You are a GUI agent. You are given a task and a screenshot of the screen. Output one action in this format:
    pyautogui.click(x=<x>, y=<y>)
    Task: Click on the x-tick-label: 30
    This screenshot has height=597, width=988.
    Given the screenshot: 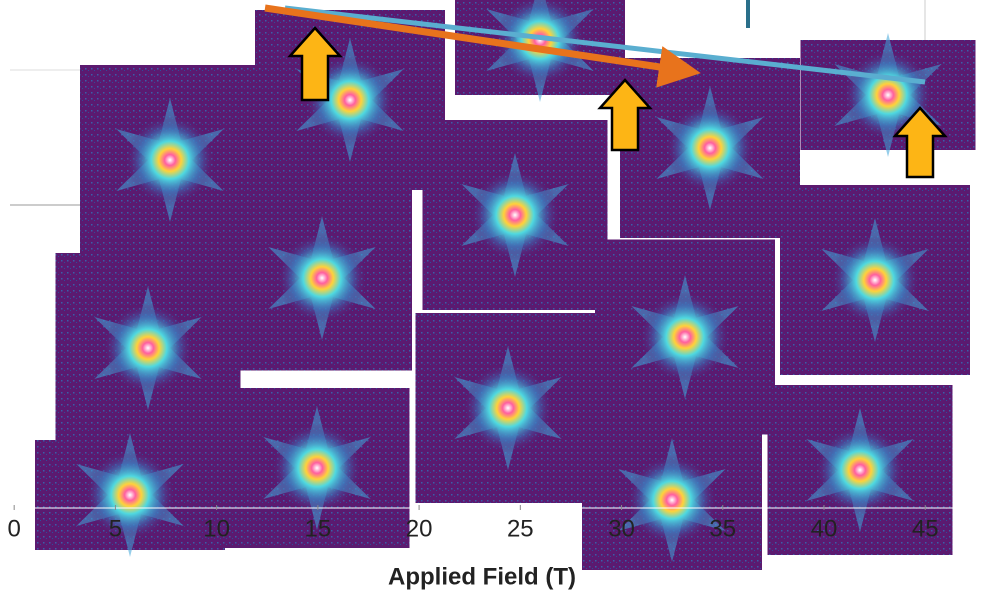 What is the action you would take?
    pyautogui.click(x=621, y=528)
    